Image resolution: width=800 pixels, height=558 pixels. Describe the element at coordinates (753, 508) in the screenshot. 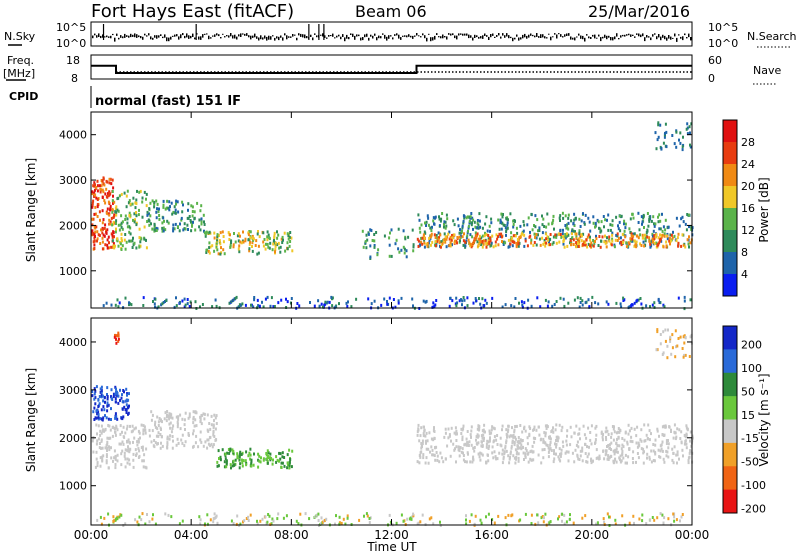

I see `colorbar-tick-label: -200` at that location.